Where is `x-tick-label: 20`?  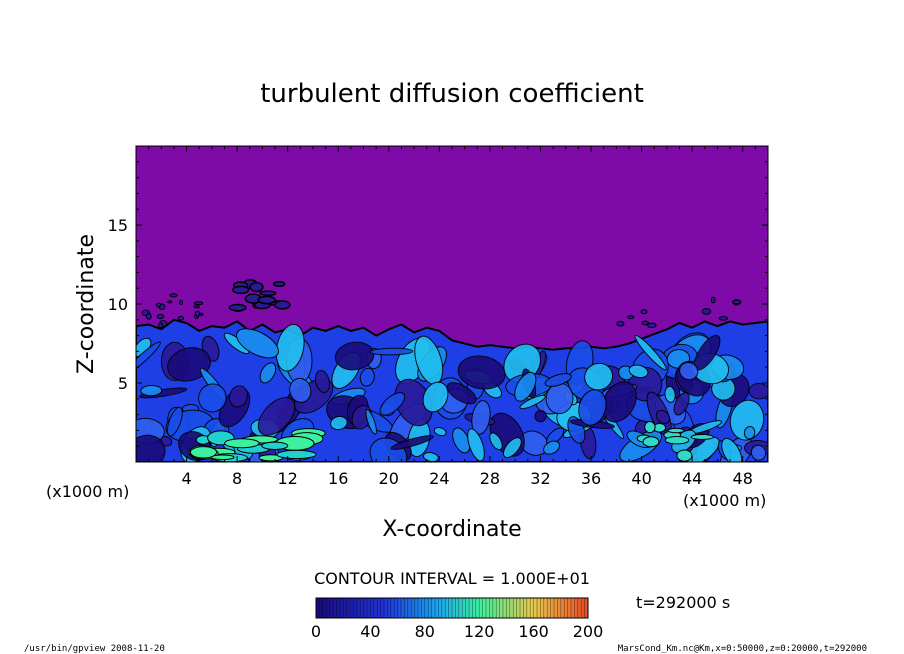
x-tick-label: 20 is located at coordinates (389, 478).